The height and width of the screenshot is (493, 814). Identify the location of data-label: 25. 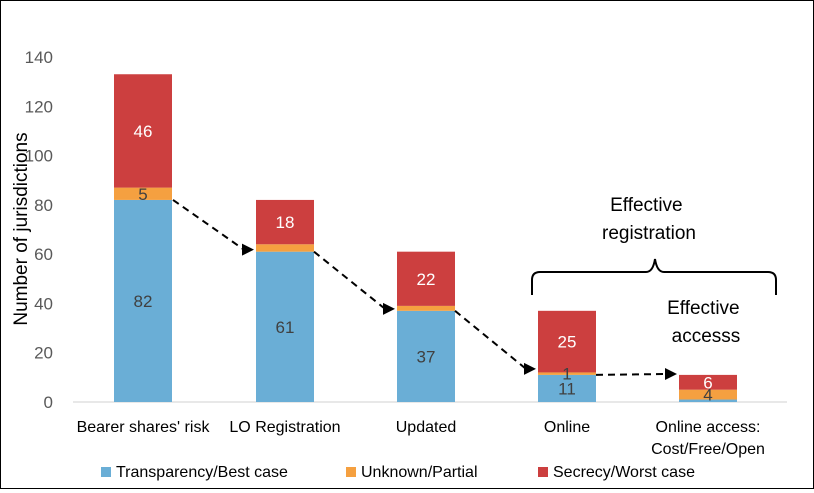
(567, 342).